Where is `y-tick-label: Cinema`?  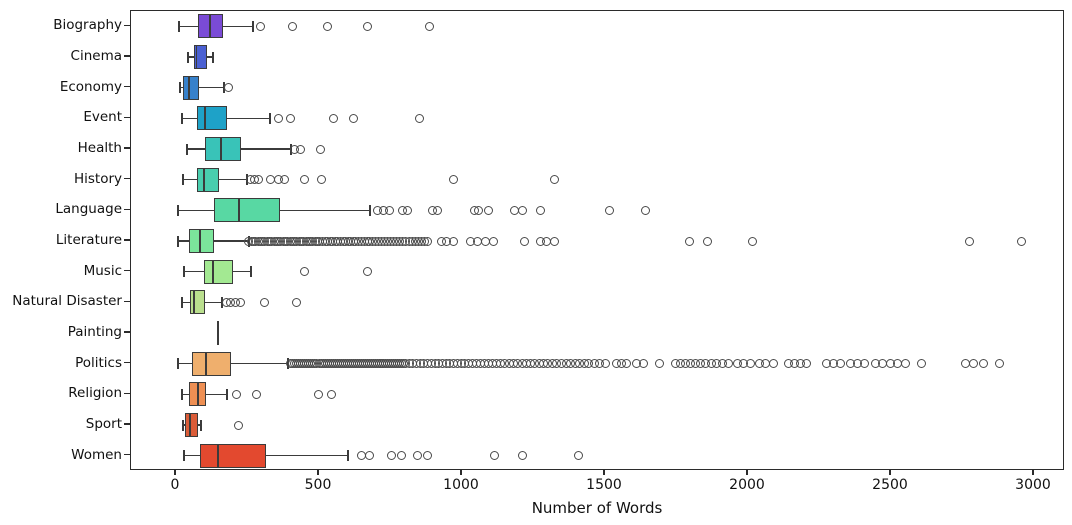 y-tick-label: Cinema is located at coordinates (96, 56).